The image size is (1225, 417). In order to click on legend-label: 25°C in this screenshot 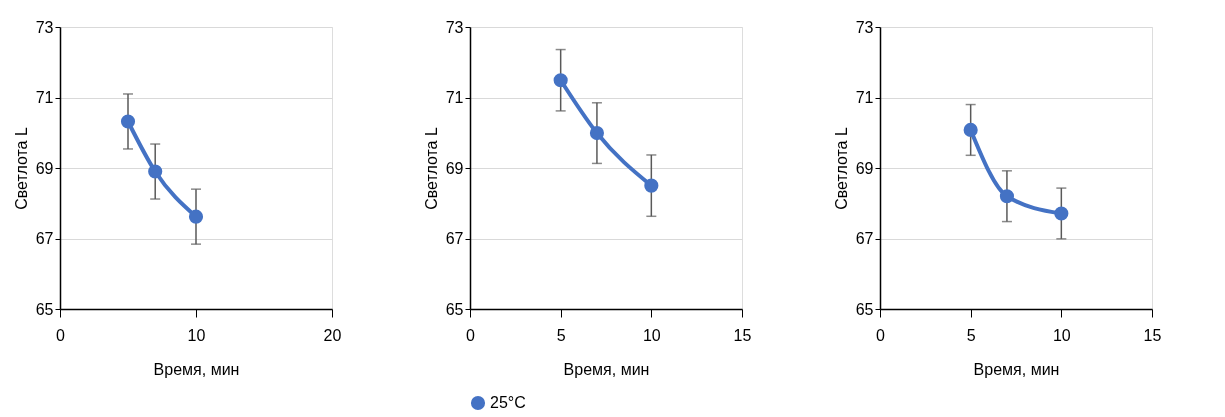, I will do `click(508, 402)`.